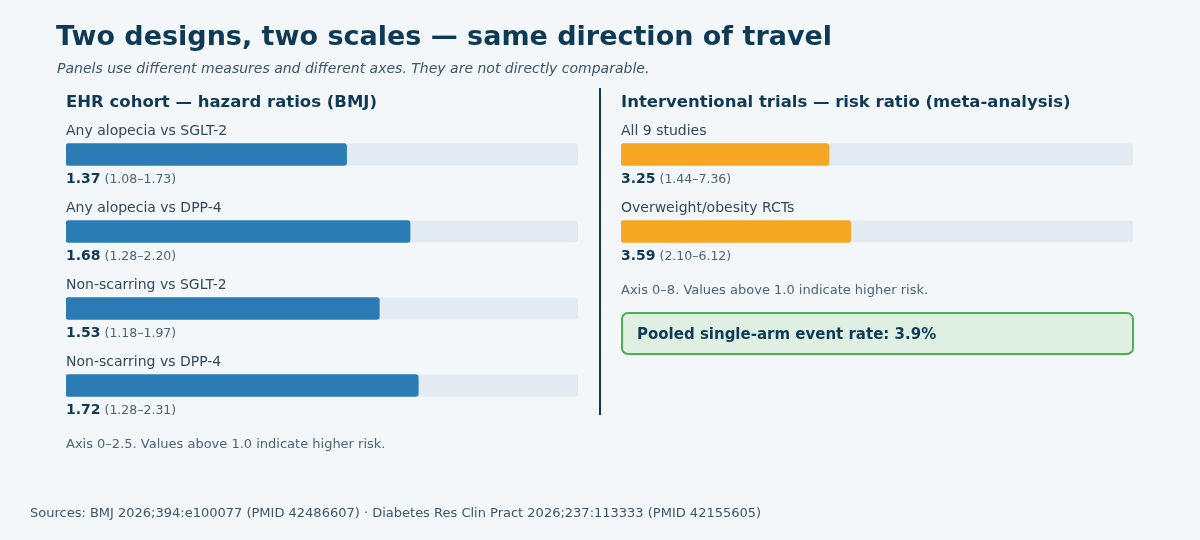 This screenshot has height=540, width=1200. What do you see at coordinates (353, 68) in the screenshot?
I see `text: Panels use different measures and different axes. They are not directly comparable.` at bounding box center [353, 68].